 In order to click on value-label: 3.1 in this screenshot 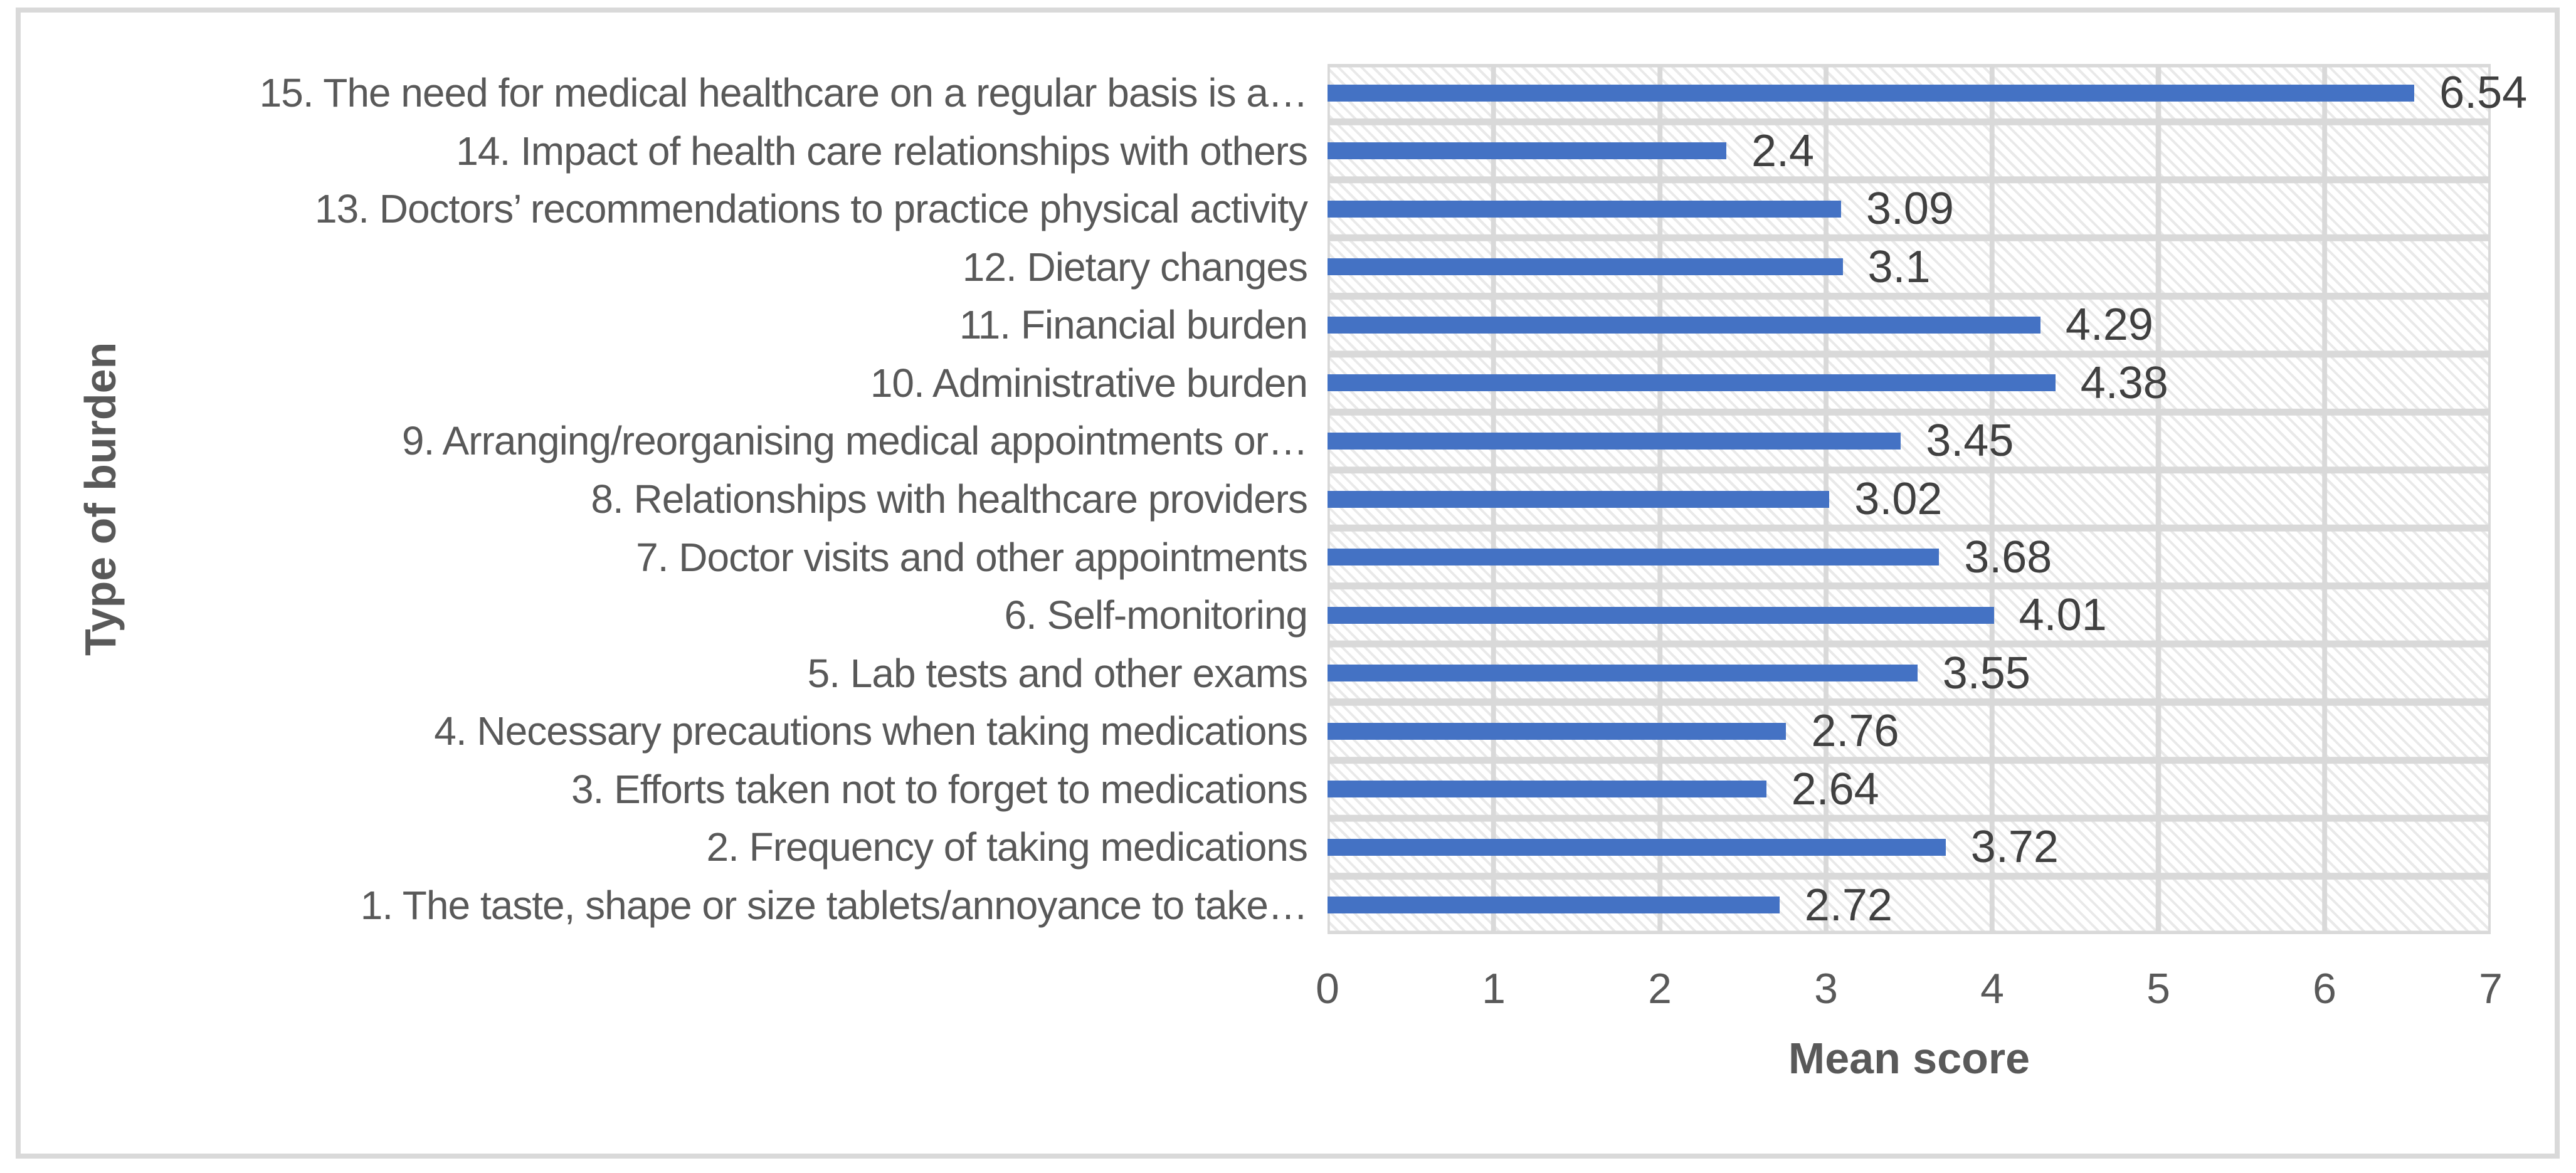, I will do `click(1899, 266)`.